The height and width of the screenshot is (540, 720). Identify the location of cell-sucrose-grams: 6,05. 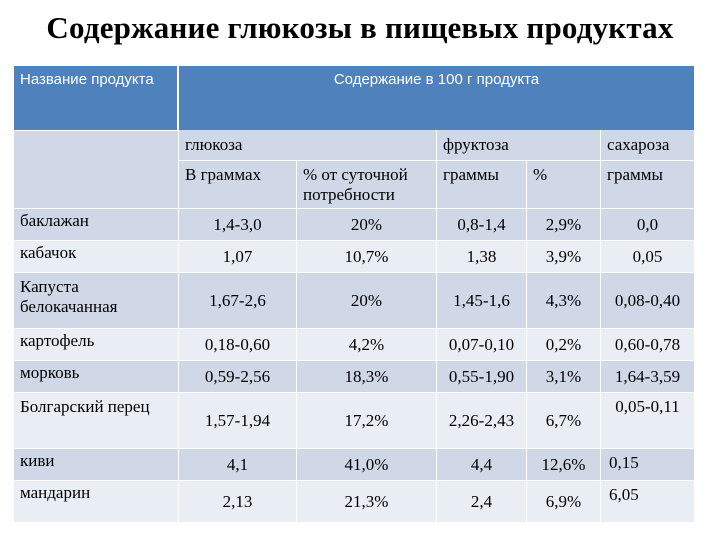
(647, 501).